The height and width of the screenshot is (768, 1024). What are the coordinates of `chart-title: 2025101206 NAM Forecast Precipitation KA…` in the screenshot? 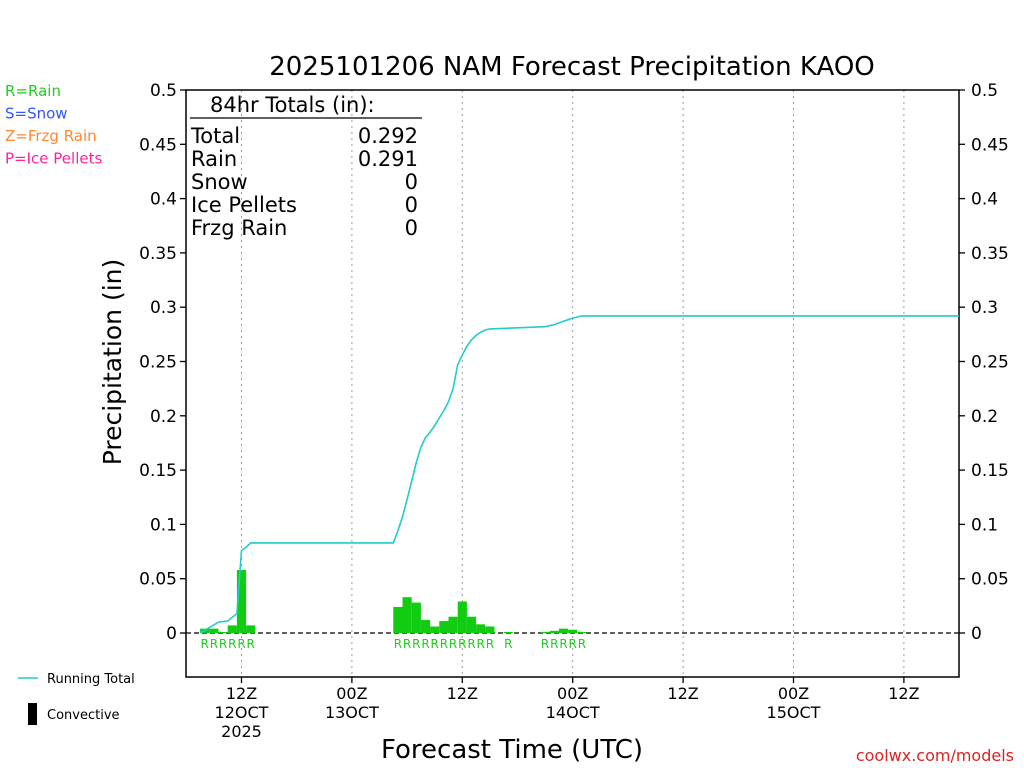 It's located at (572, 67).